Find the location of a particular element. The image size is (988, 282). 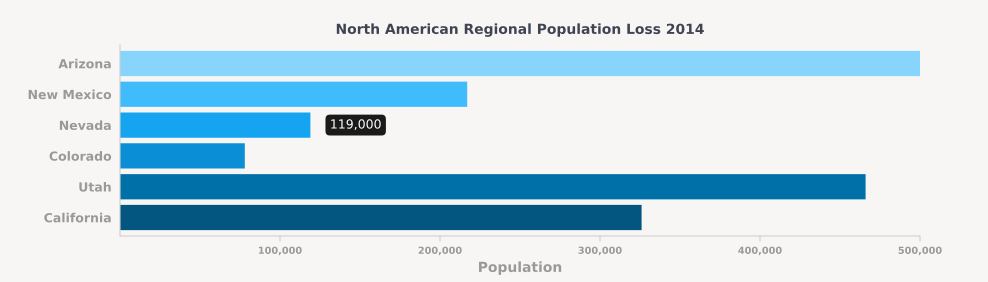

y-tick-label: Utah is located at coordinates (95, 187).